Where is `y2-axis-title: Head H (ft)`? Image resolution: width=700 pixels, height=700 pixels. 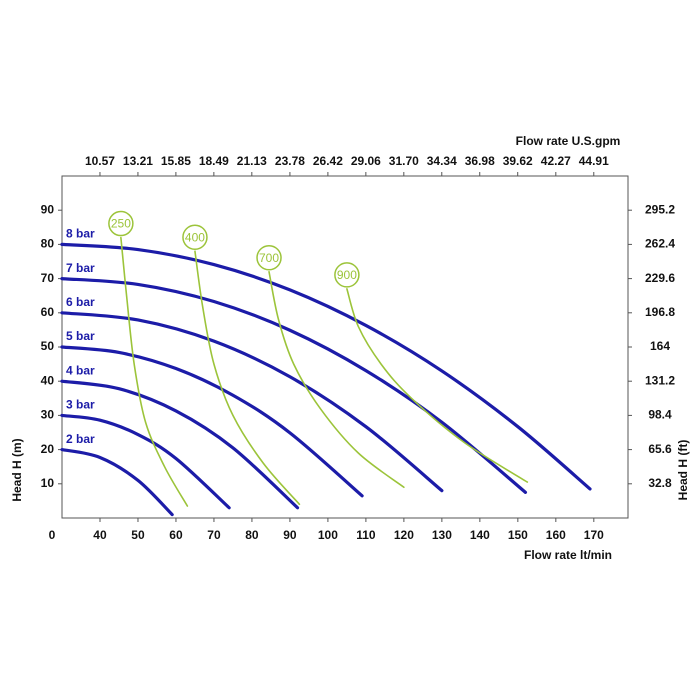 y2-axis-title: Head H (ft) is located at coordinates (683, 470).